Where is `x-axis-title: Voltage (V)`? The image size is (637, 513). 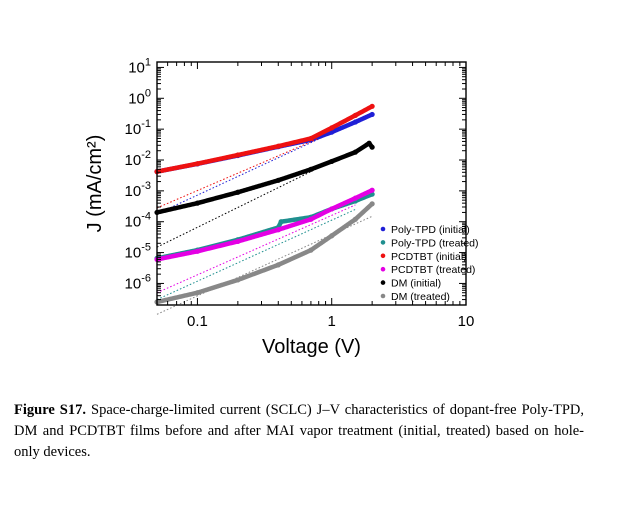
x-axis-title: Voltage (V) is located at coordinates (311, 347).